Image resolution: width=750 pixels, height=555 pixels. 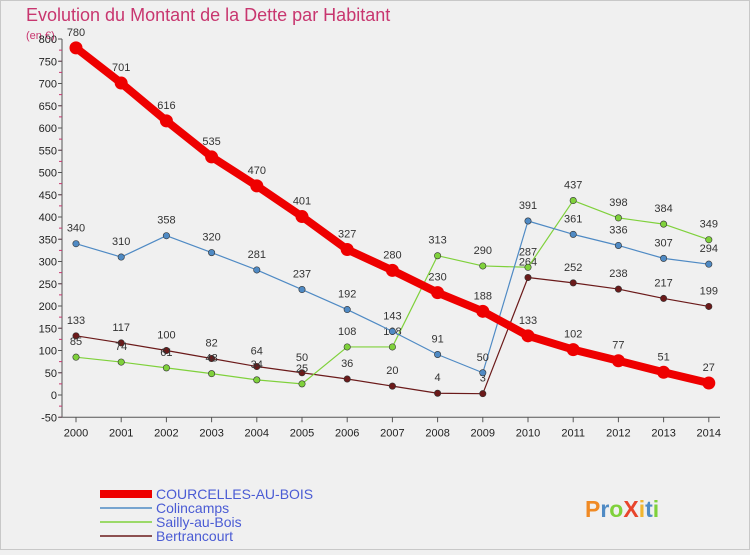 I want to click on data-label: 287, so click(x=528, y=252).